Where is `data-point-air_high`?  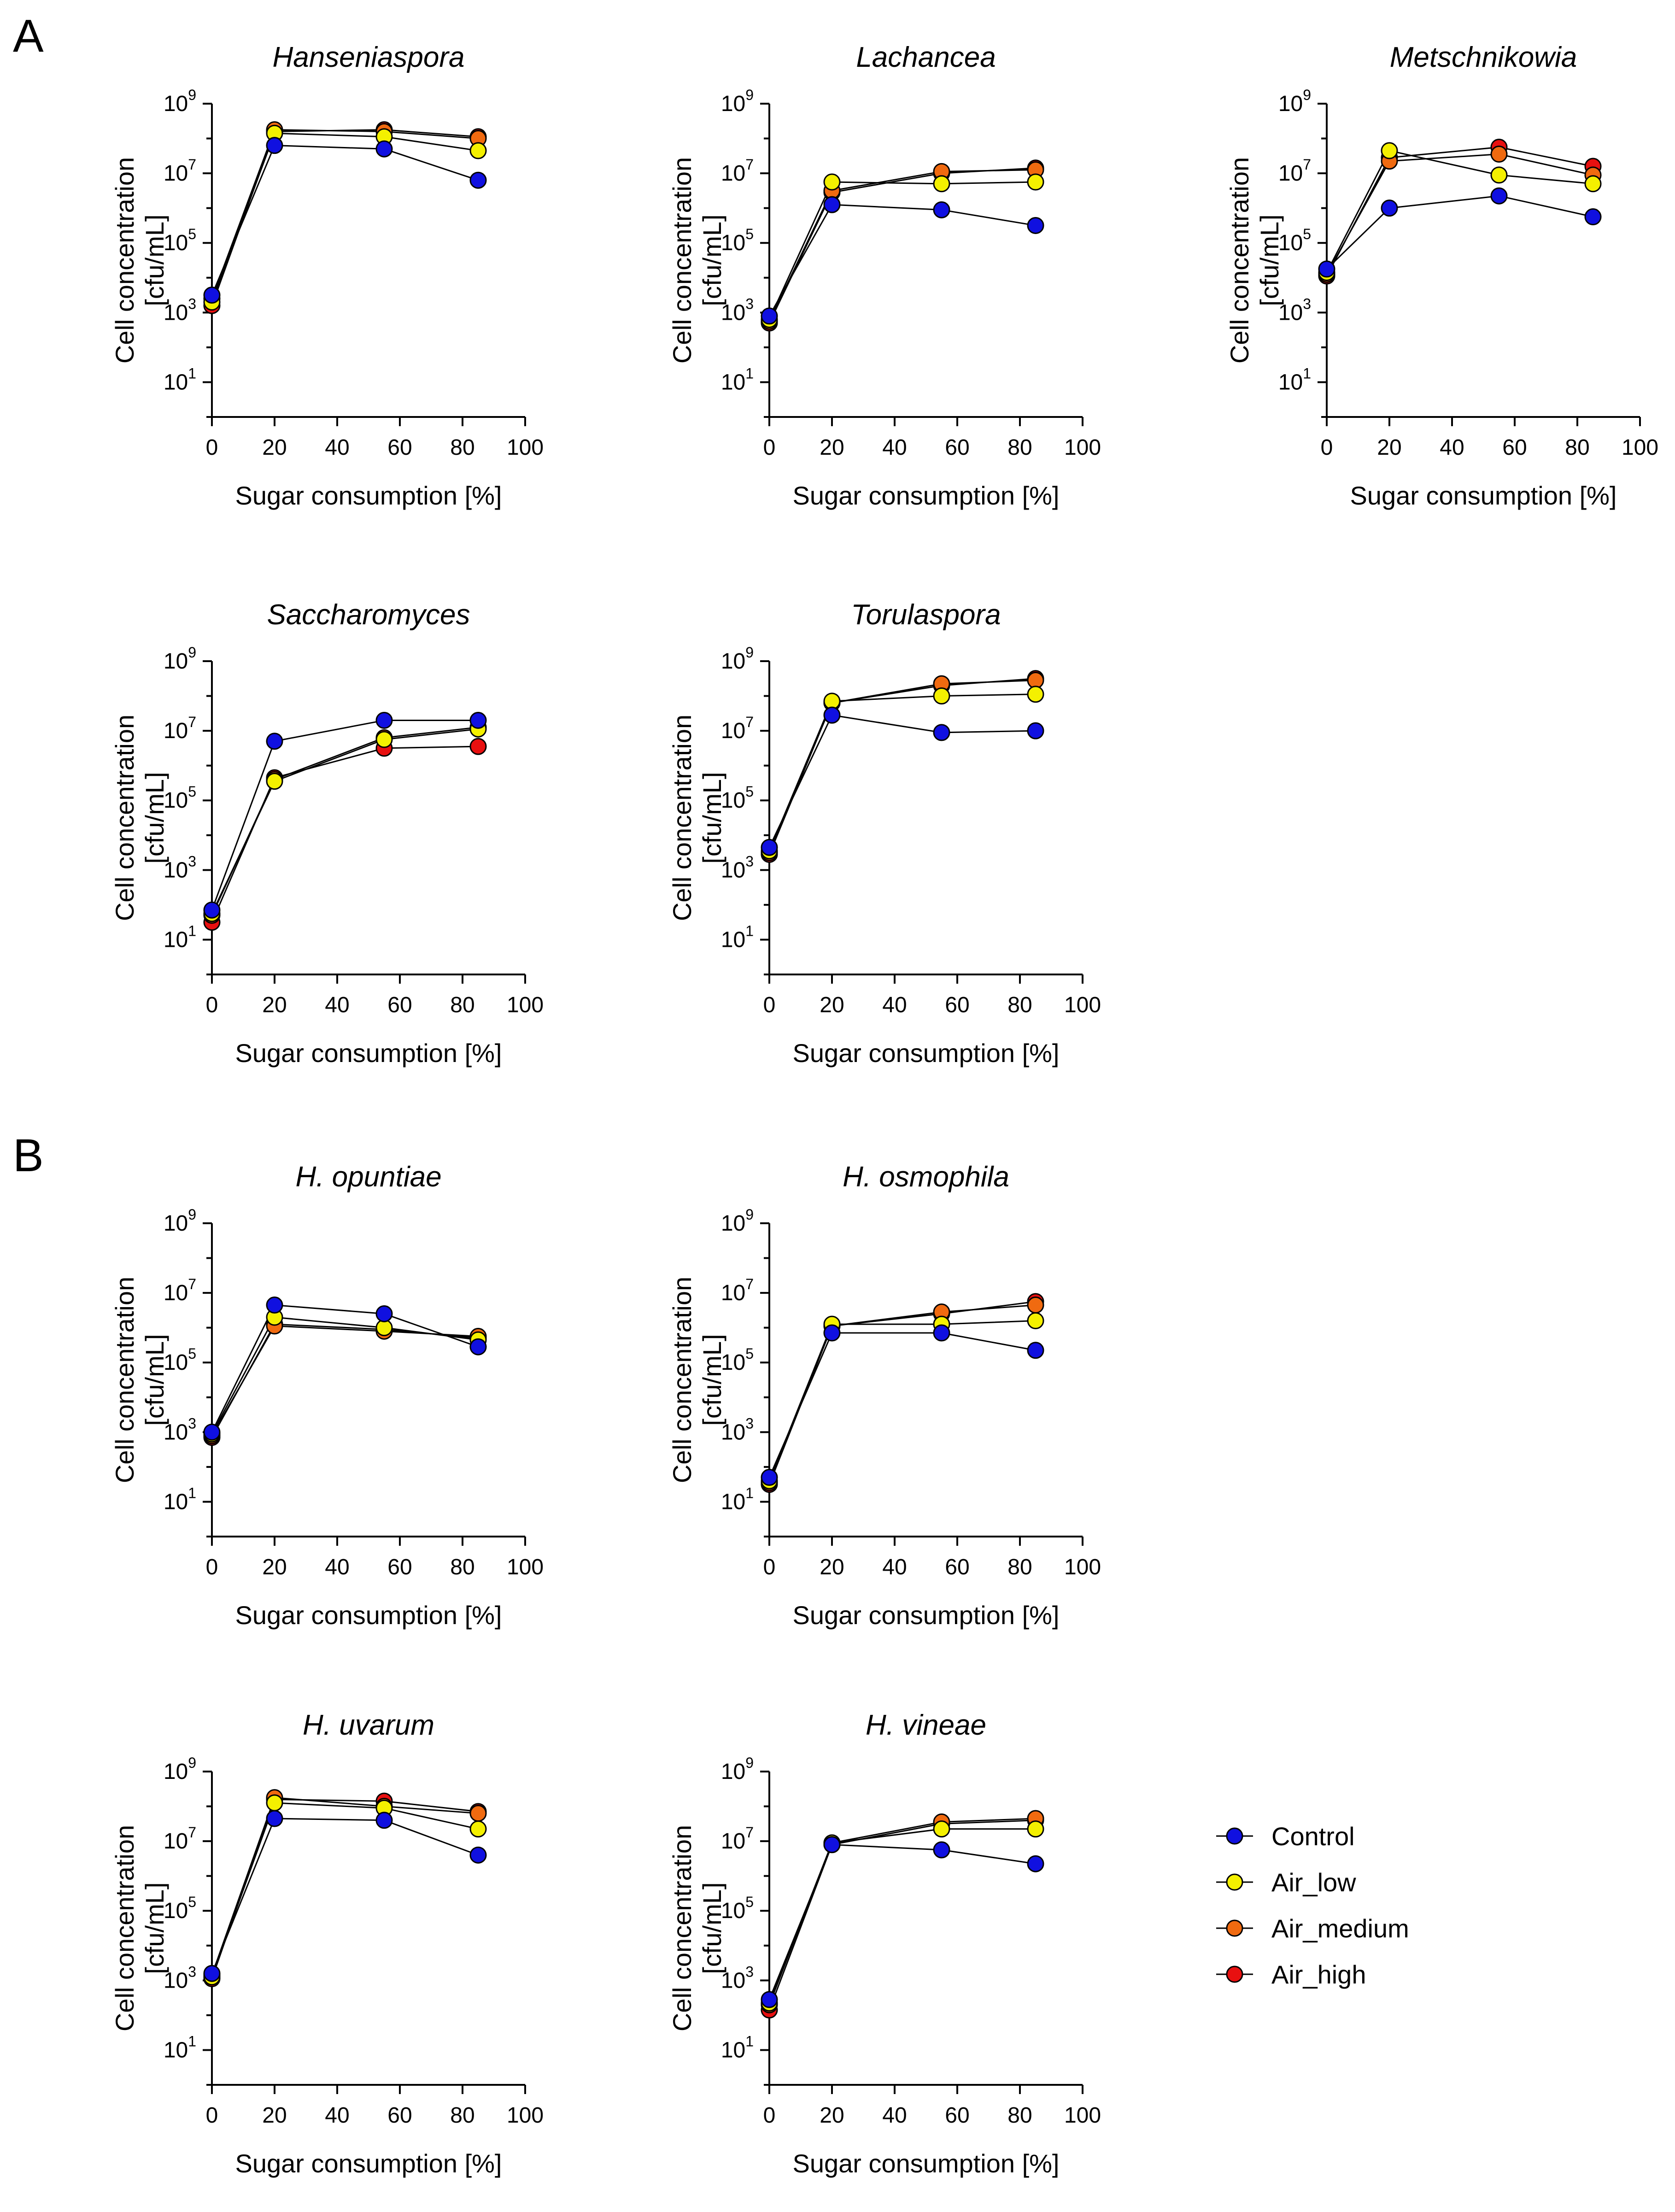
data-point-air_high is located at coordinates (478, 746).